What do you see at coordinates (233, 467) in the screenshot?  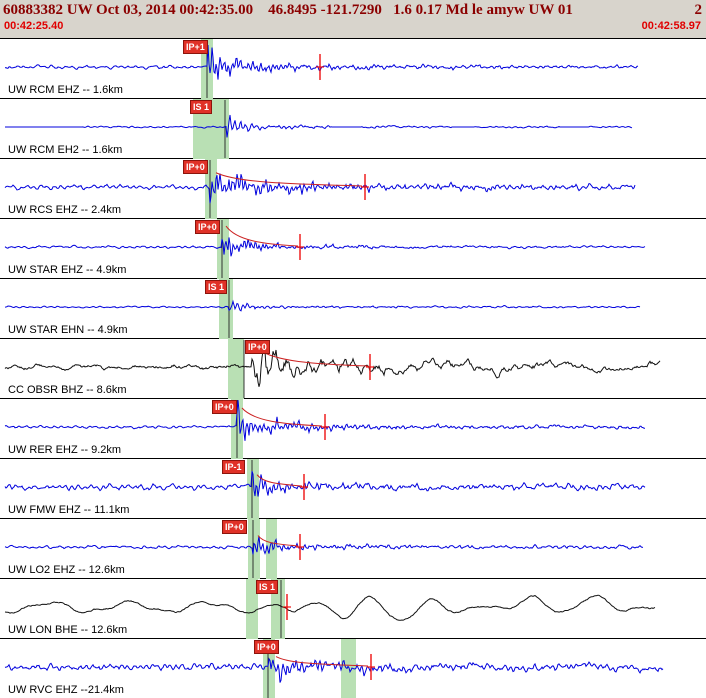 I see `pick-phase-flag: IP-1` at bounding box center [233, 467].